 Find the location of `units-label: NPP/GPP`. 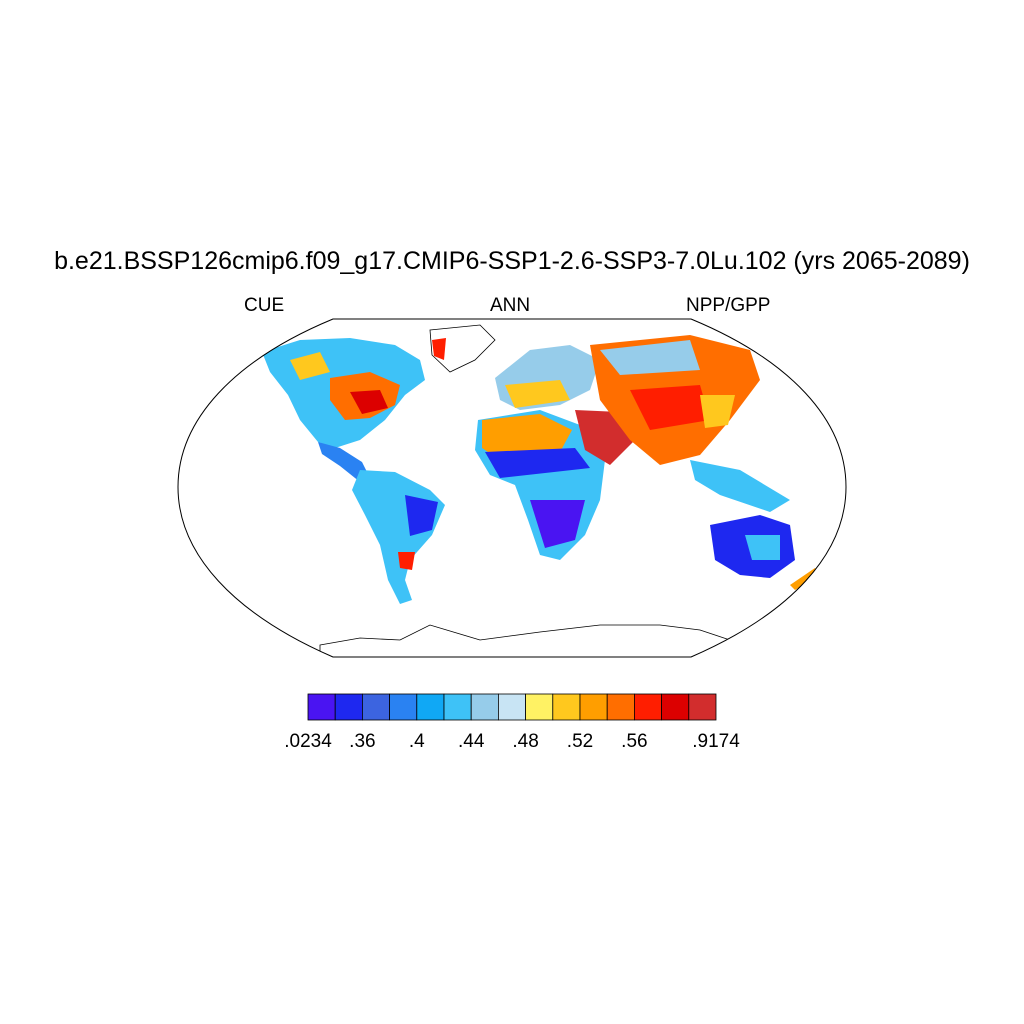

units-label: NPP/GPP is located at coordinates (728, 305).